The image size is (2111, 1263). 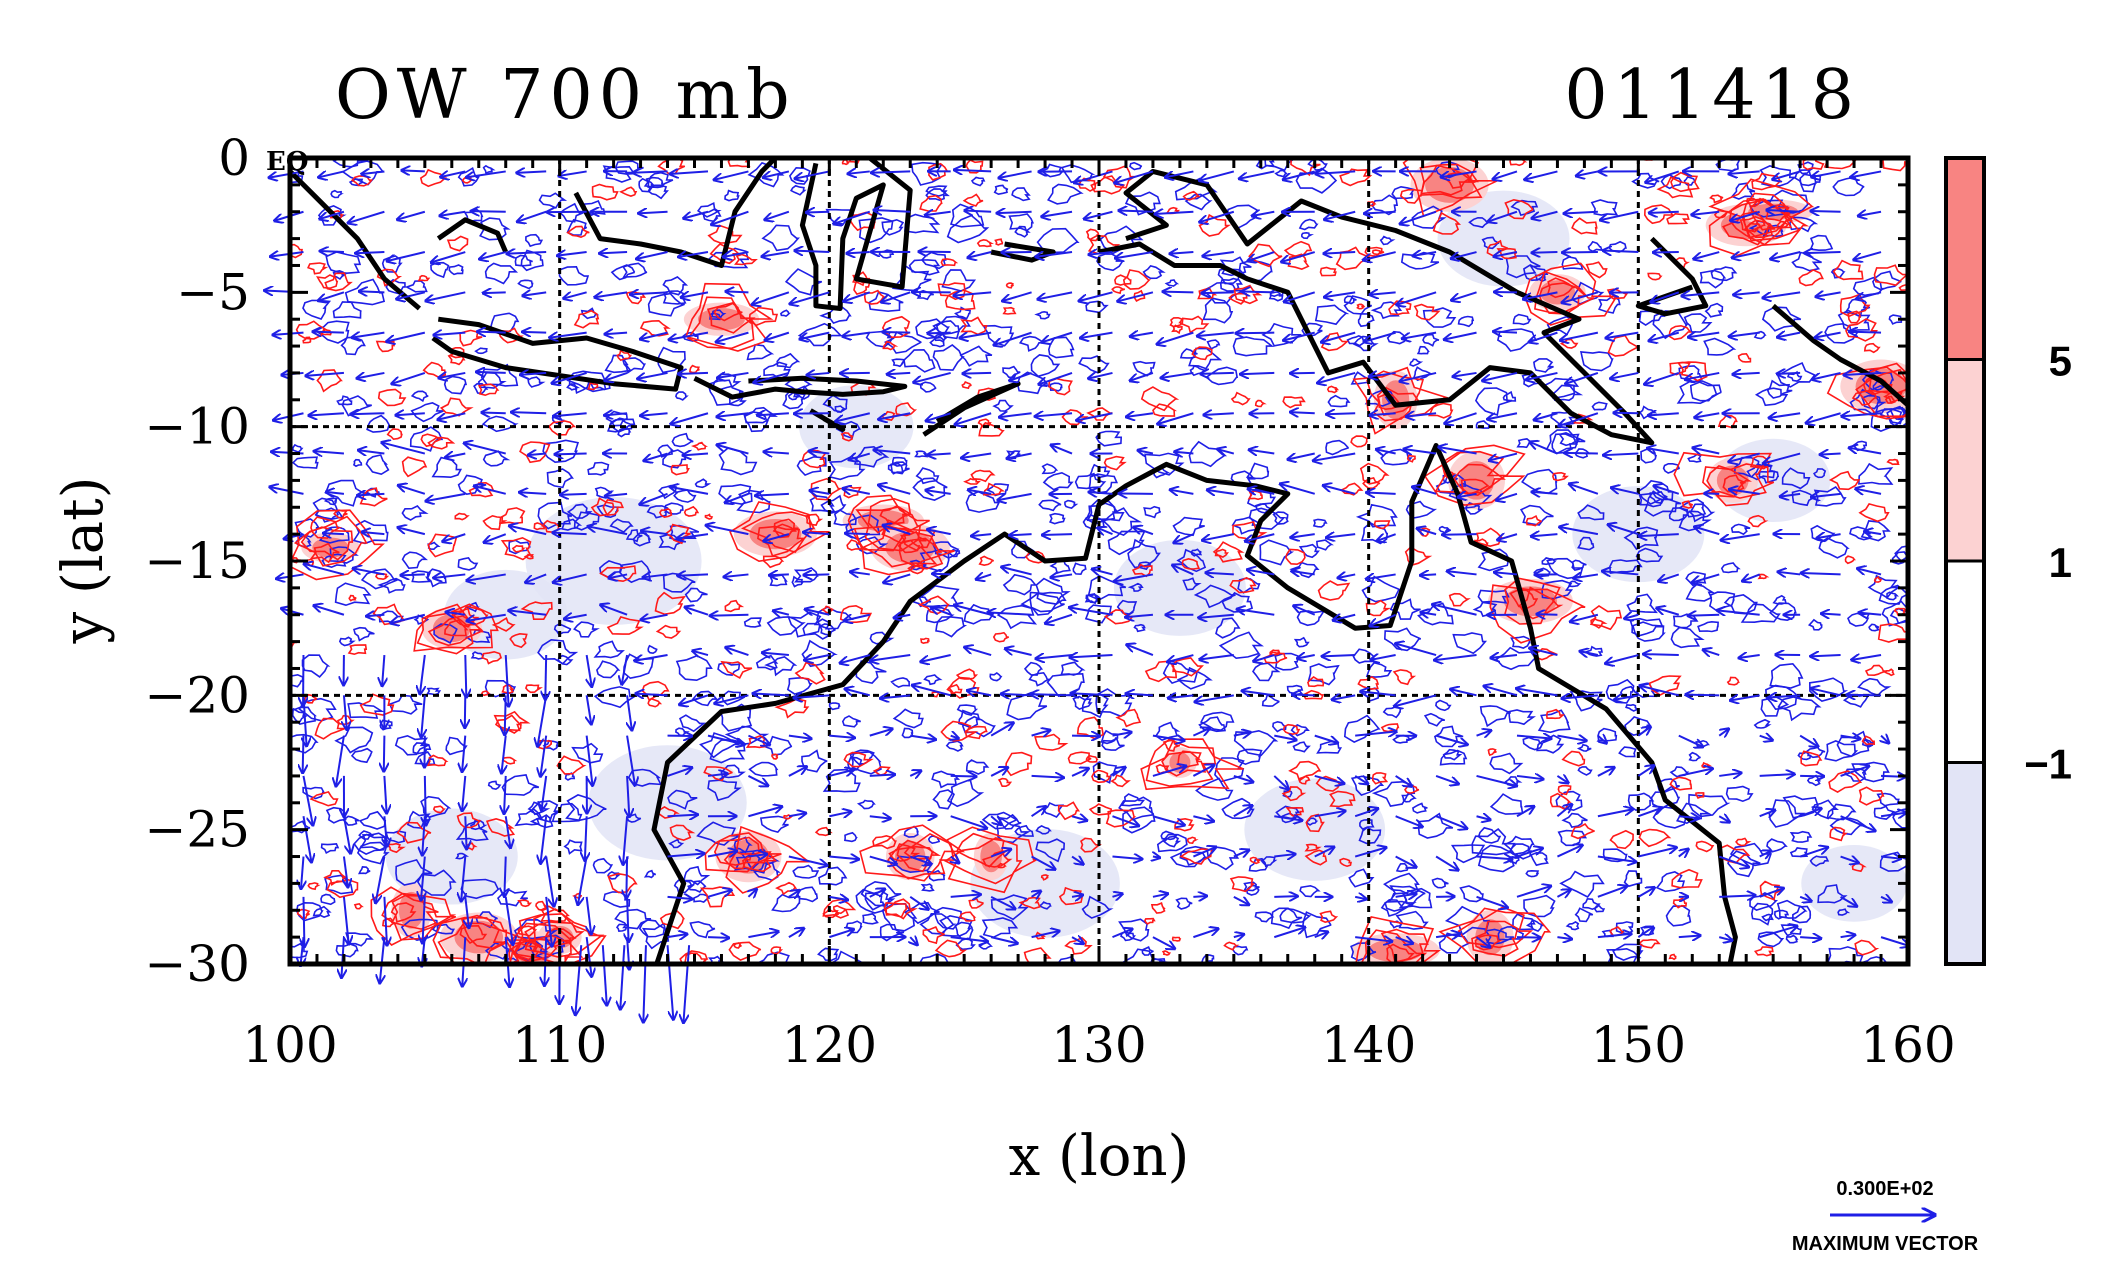 What do you see at coordinates (213, 292) in the screenshot?
I see `y-tick-label: −5` at bounding box center [213, 292].